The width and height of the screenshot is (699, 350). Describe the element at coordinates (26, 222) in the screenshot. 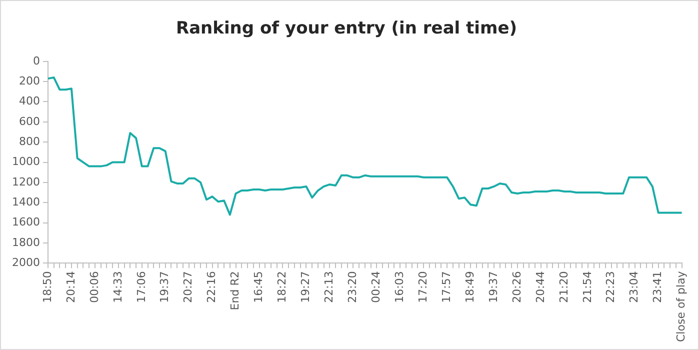

I see `y-tick-label: 1600` at that location.